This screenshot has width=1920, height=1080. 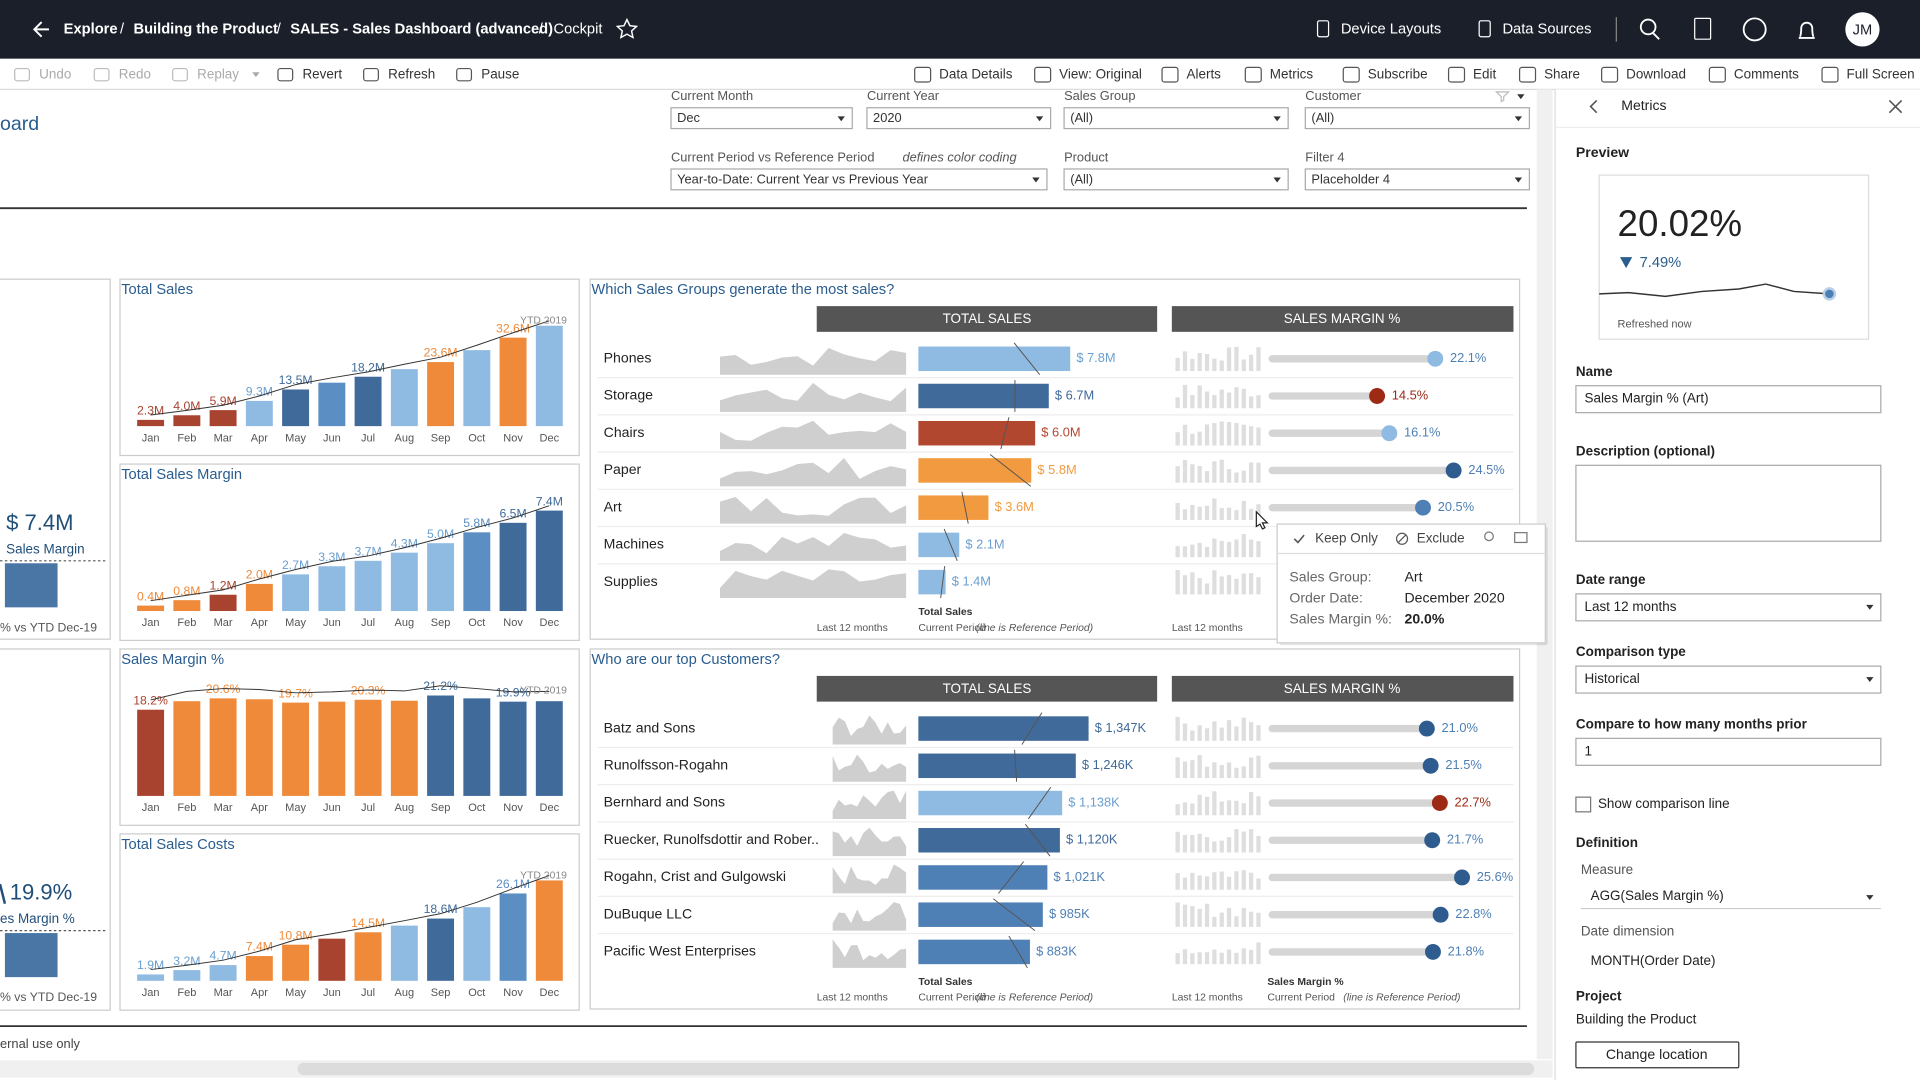 I want to click on toolbar-button: Comments, so click(x=1766, y=73).